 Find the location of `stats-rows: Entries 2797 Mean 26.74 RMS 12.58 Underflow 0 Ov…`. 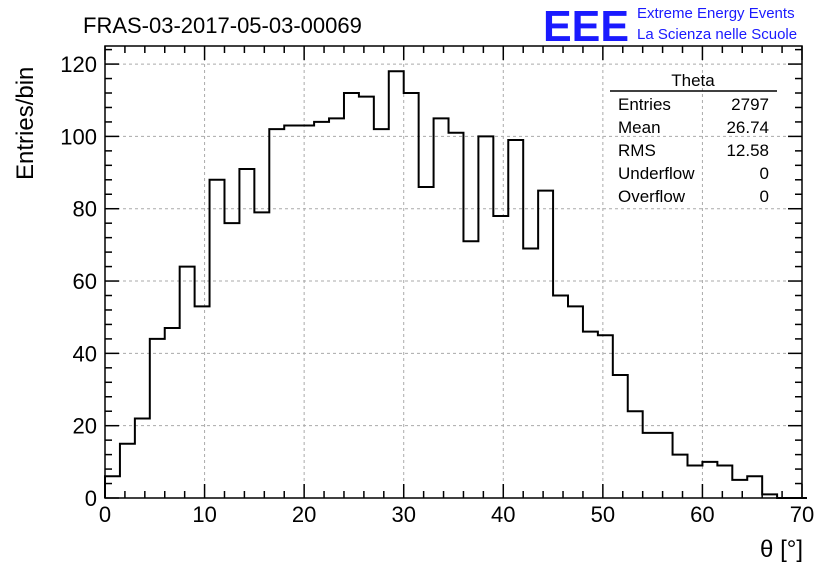

stats-rows: Entries 2797 Mean 26.74 RMS 12.58 Underflow 0 Ov… is located at coordinates (693, 150).